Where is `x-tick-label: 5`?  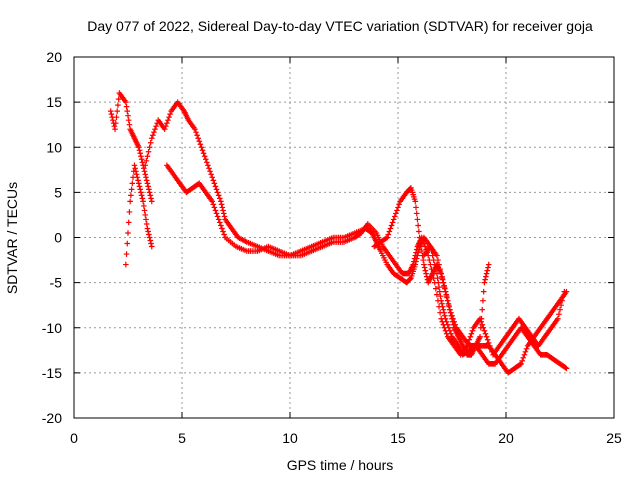 x-tick-label: 5 is located at coordinates (182, 438).